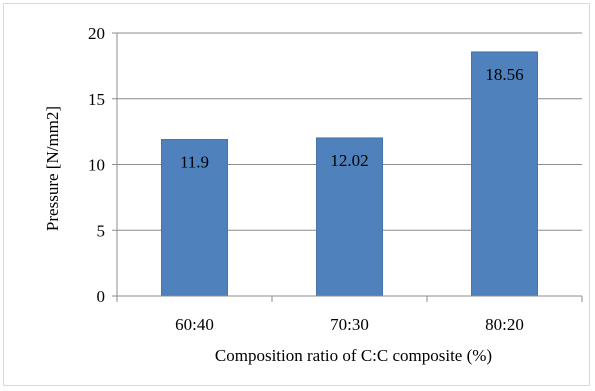 Image resolution: width=595 pixels, height=391 pixels. I want to click on x-tick-labels: 60:40 70:30 80:20, so click(349, 315).